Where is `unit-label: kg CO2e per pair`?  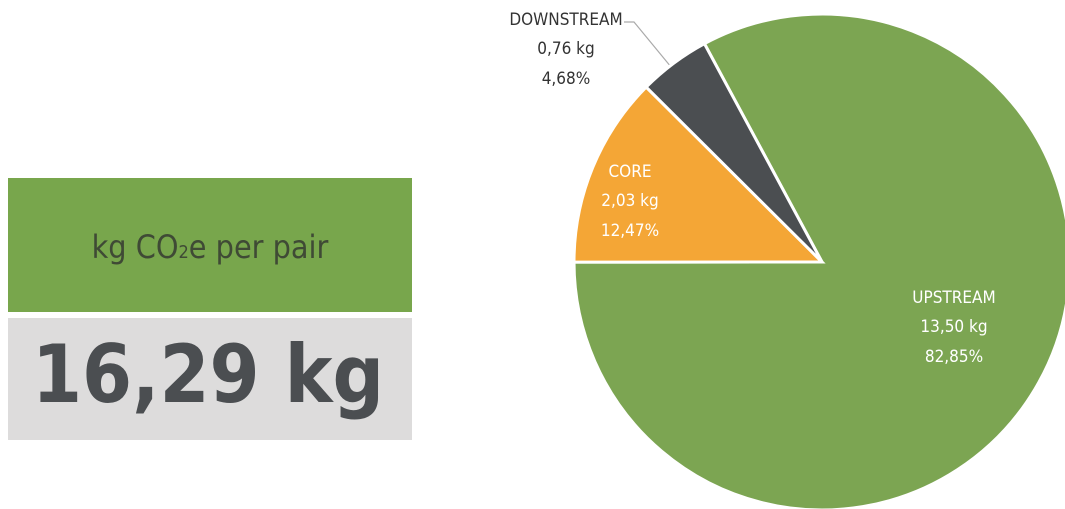
unit-label: kg CO2e per pair is located at coordinates (210, 247).